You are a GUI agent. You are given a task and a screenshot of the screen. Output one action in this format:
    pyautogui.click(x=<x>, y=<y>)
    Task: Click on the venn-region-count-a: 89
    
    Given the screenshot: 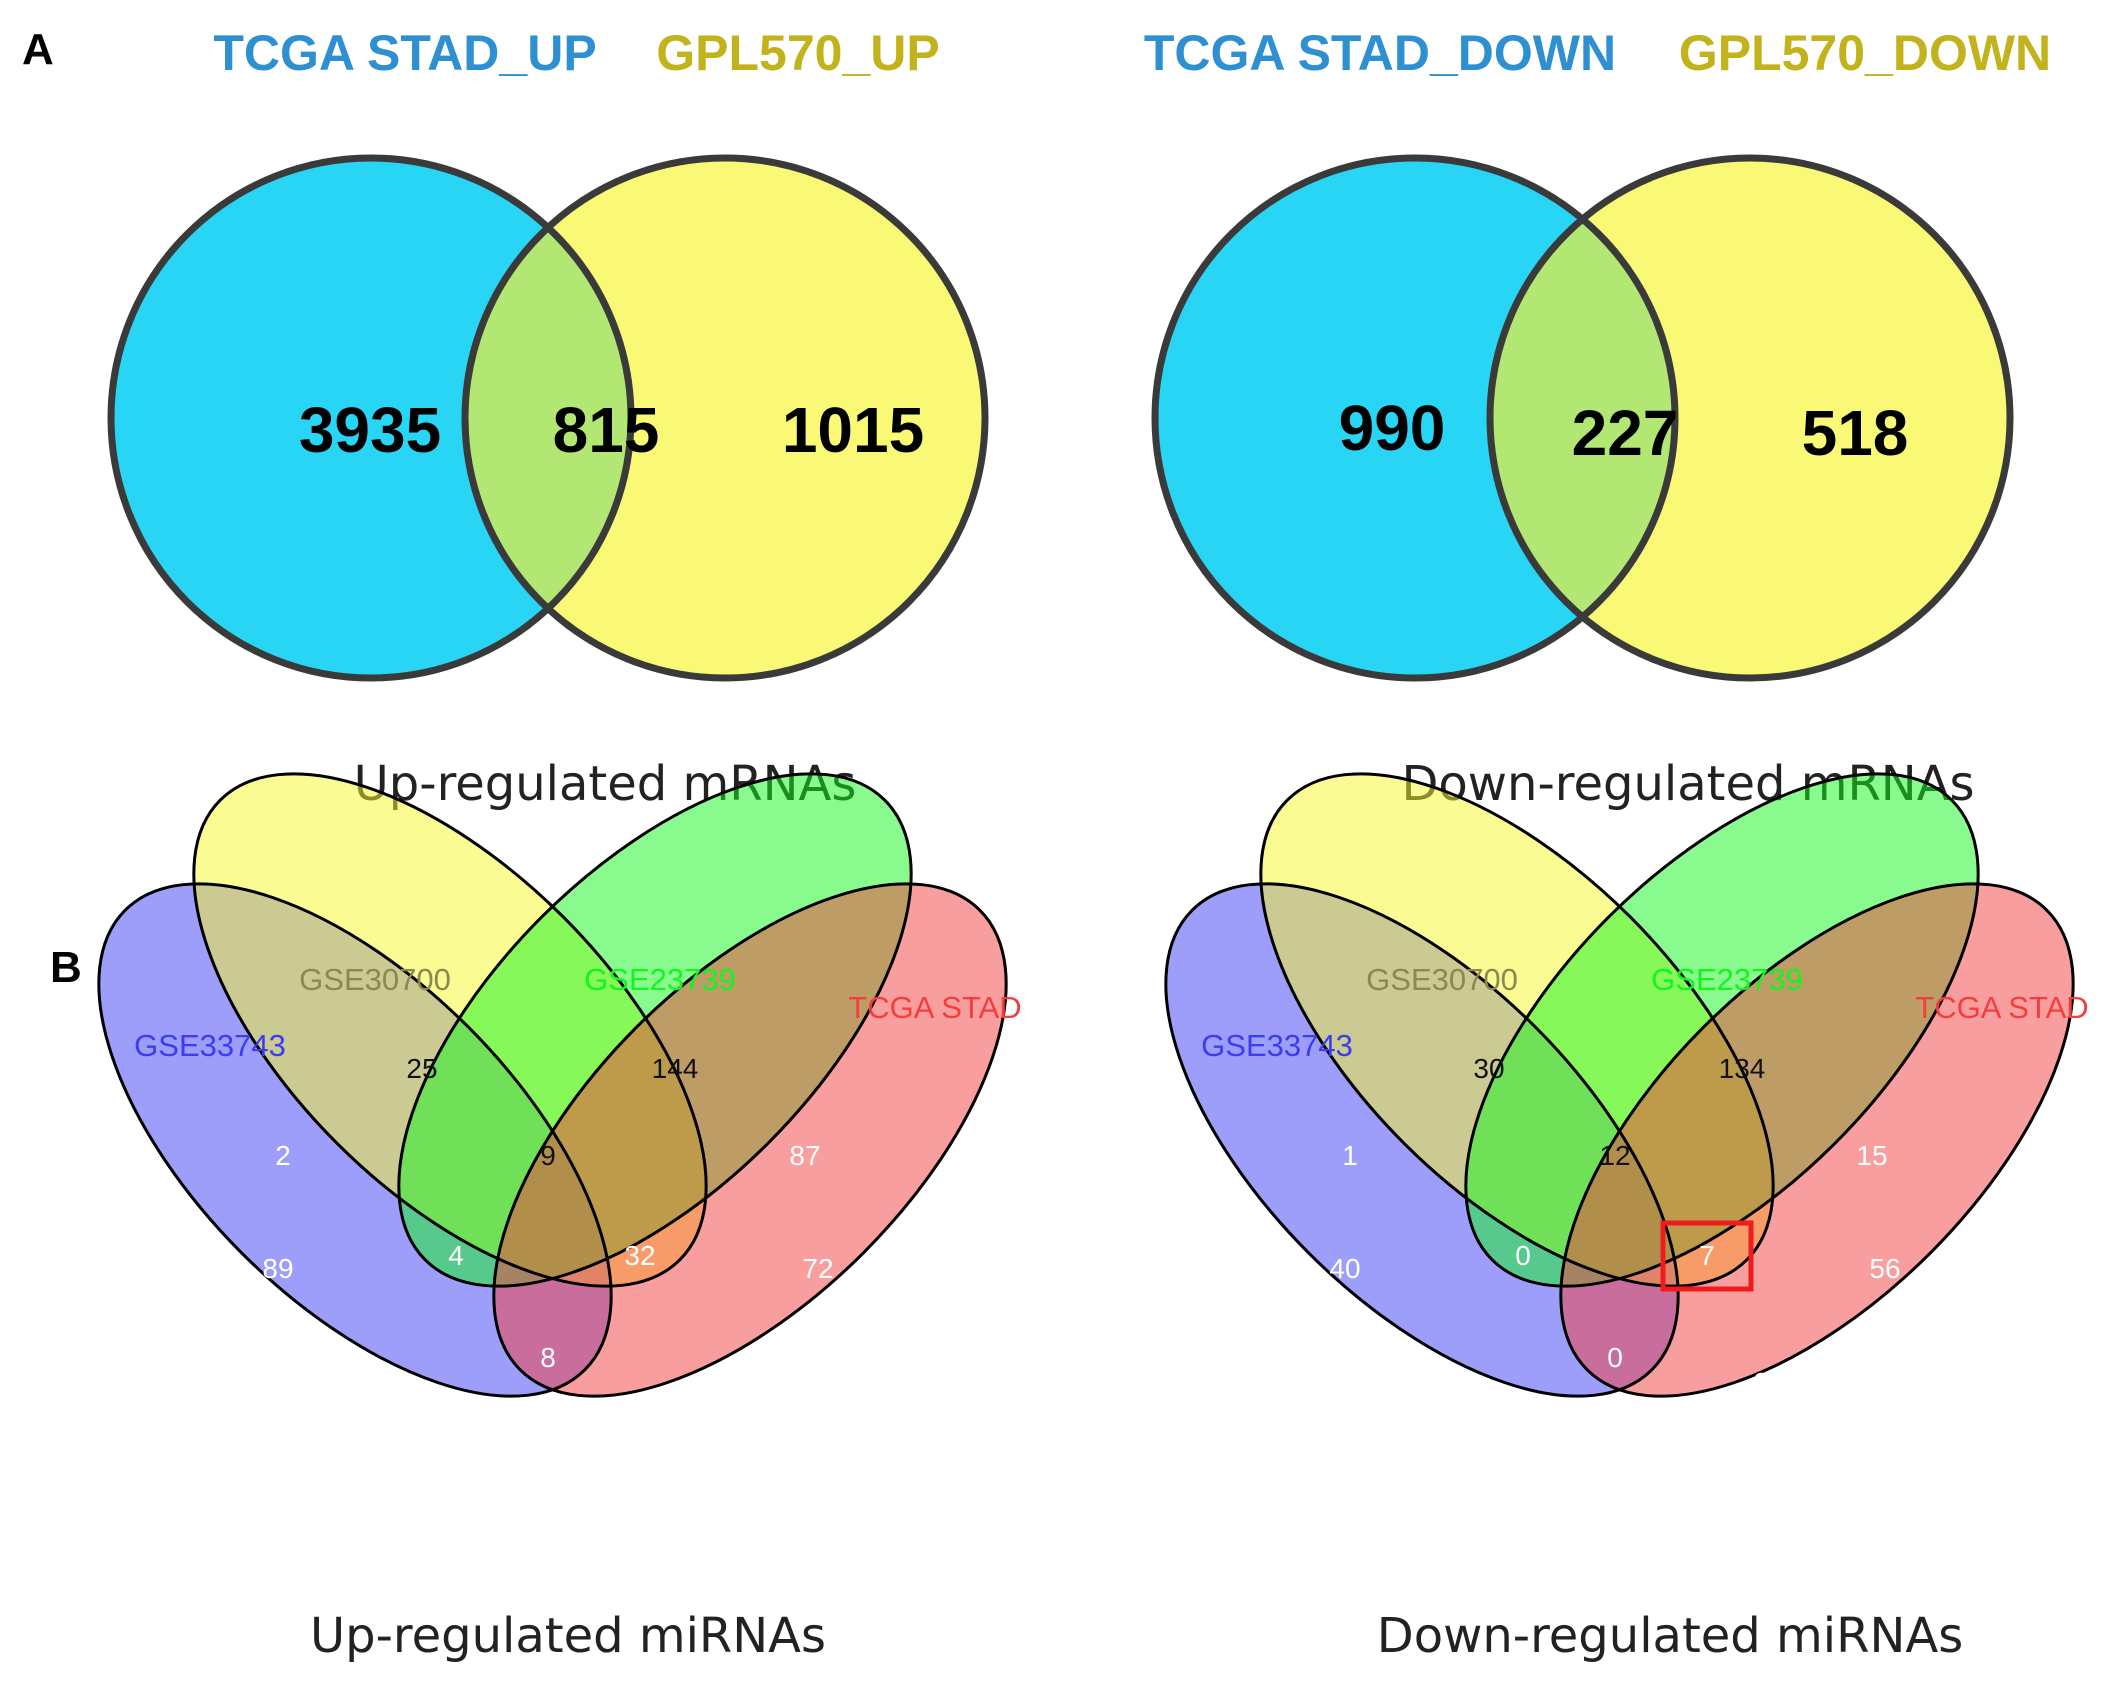 What is the action you would take?
    pyautogui.click(x=277, y=1268)
    